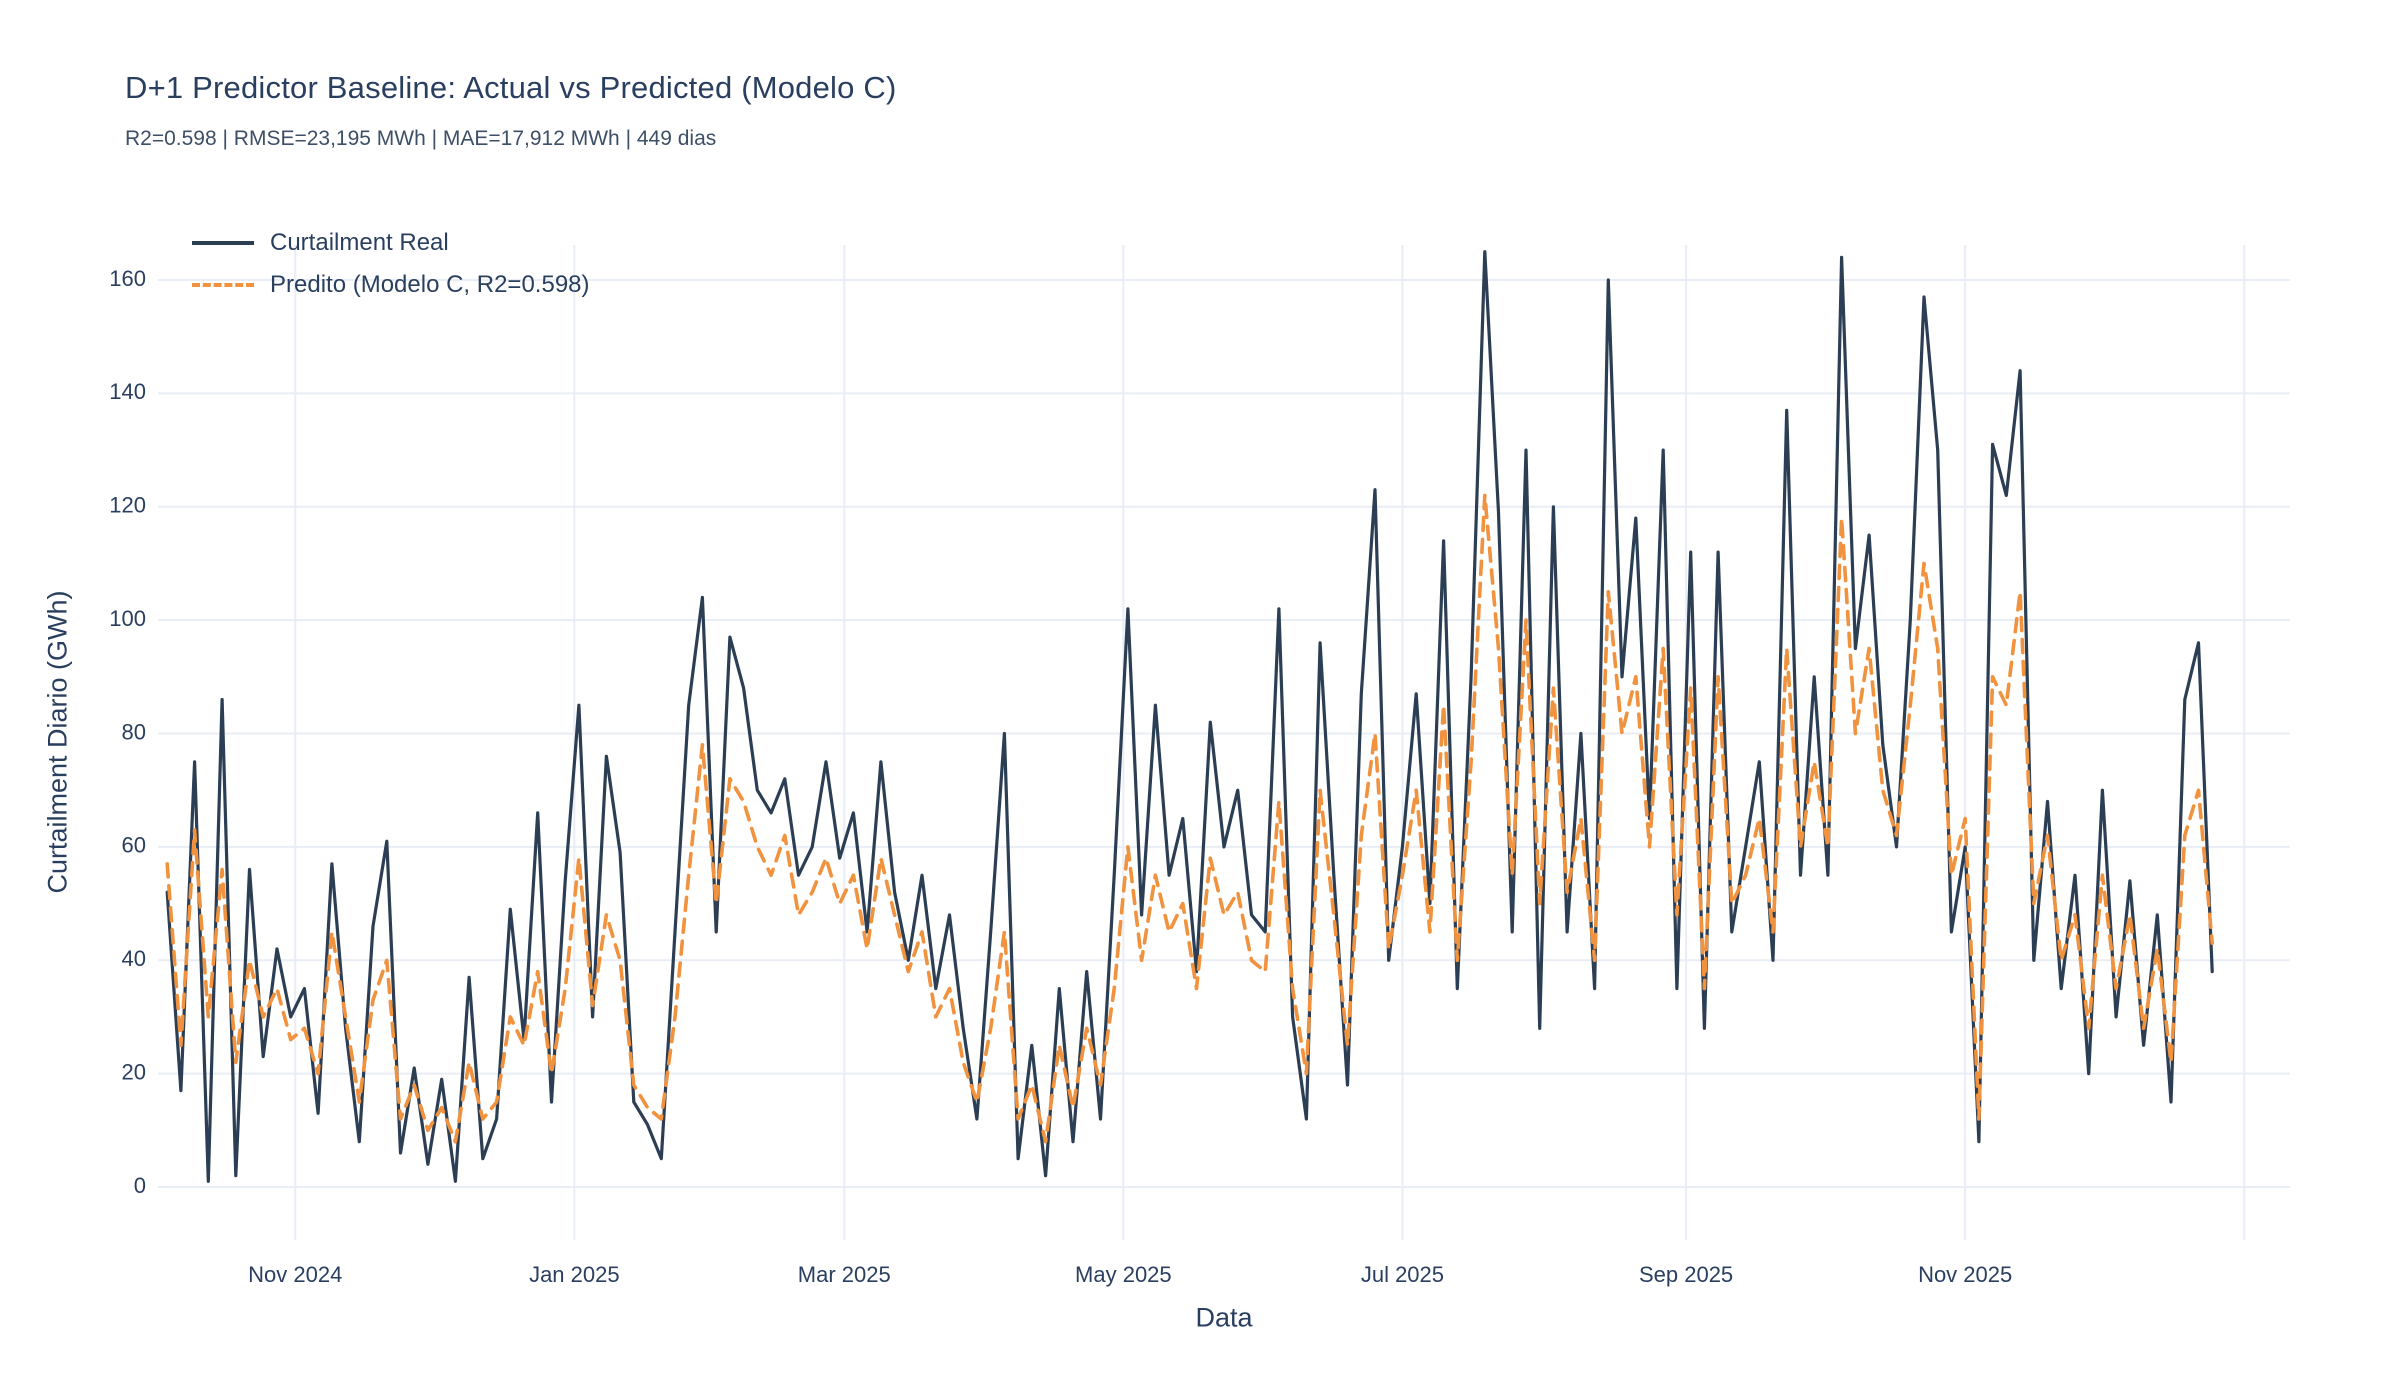 This screenshot has width=2400, height=1400. I want to click on y-tick-label: 100, so click(127, 618).